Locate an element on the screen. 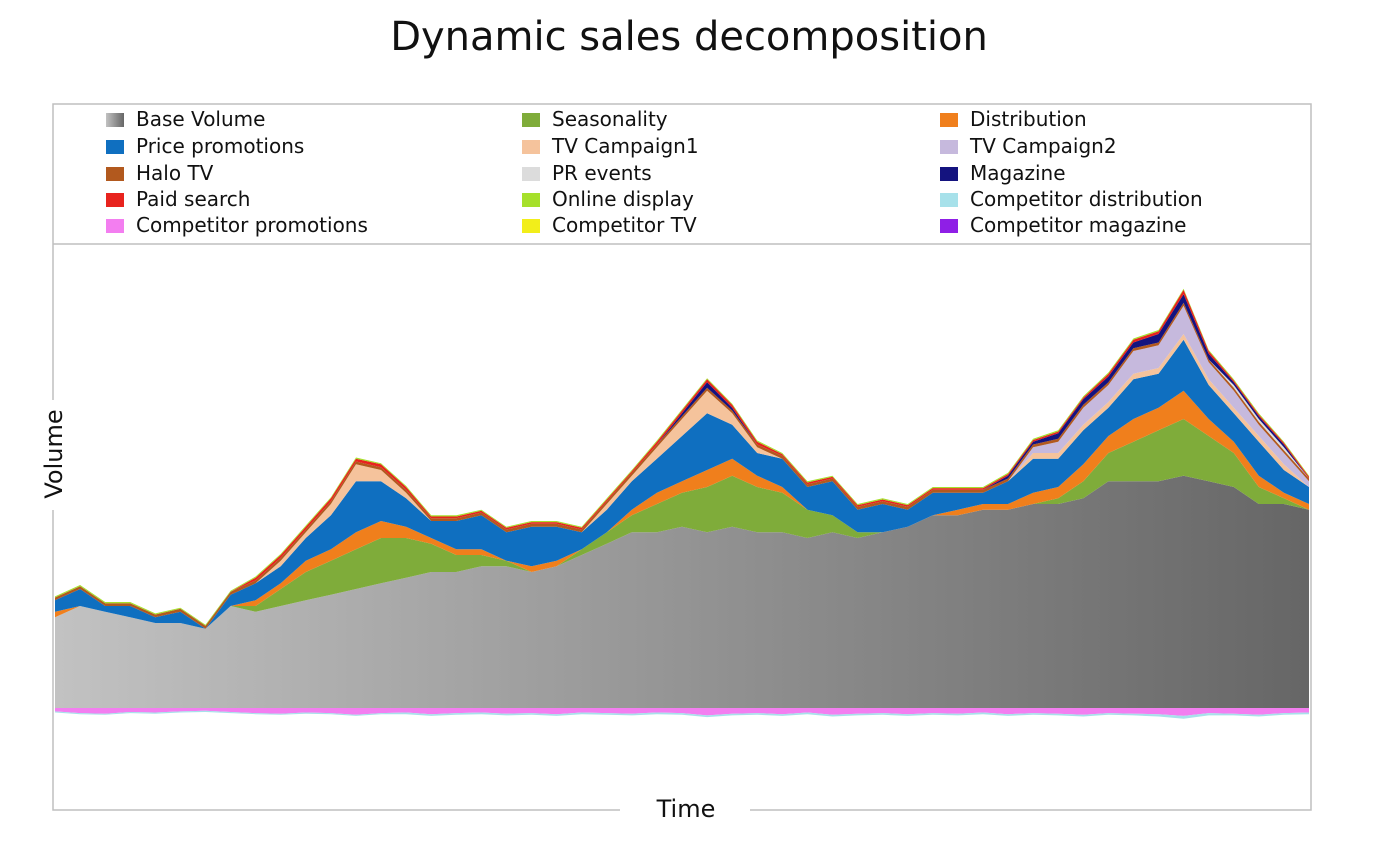 This screenshot has width=1378, height=860. legend-label: TV Campaign2 is located at coordinates (1043, 146).